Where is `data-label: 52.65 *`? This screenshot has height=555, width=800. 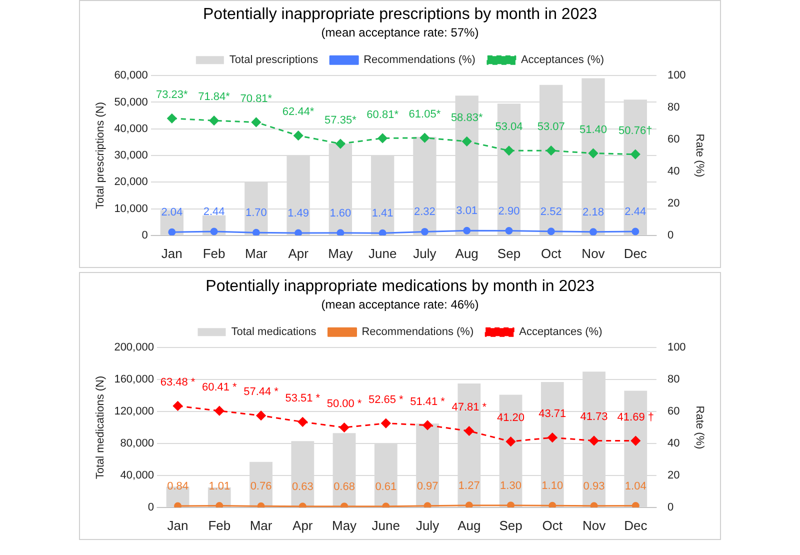 data-label: 52.65 * is located at coordinates (386, 400).